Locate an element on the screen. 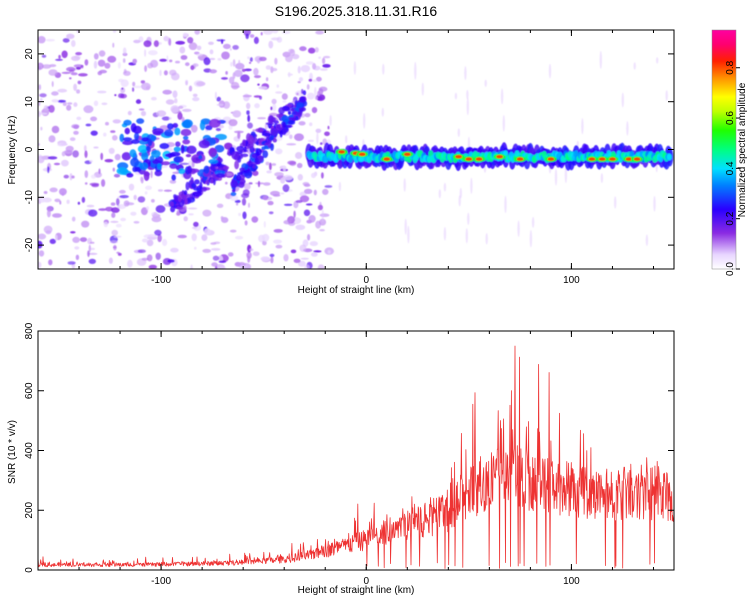 Image resolution: width=750 pixels, height=600 pixels. spectrogram-xtick-label: 100 is located at coordinates (571, 280).